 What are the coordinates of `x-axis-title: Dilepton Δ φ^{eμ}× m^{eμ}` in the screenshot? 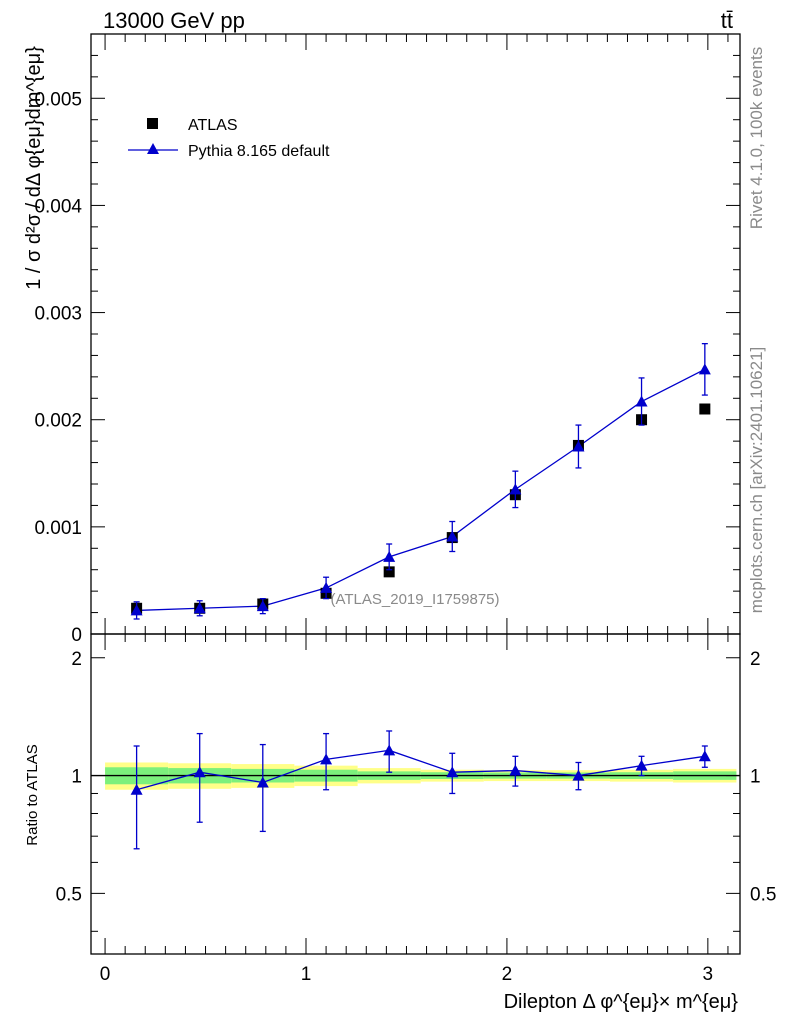 It's located at (621, 1002).